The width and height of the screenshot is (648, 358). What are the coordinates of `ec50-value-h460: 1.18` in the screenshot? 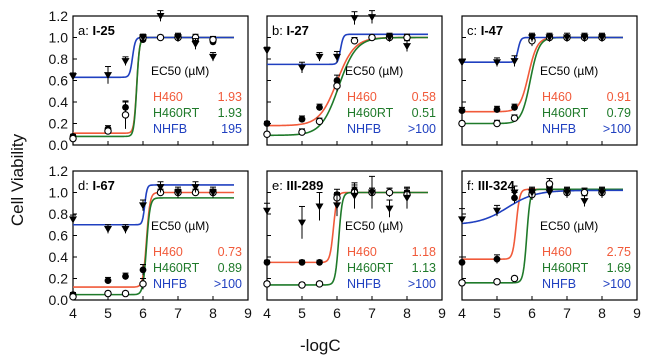 It's located at (424, 252).